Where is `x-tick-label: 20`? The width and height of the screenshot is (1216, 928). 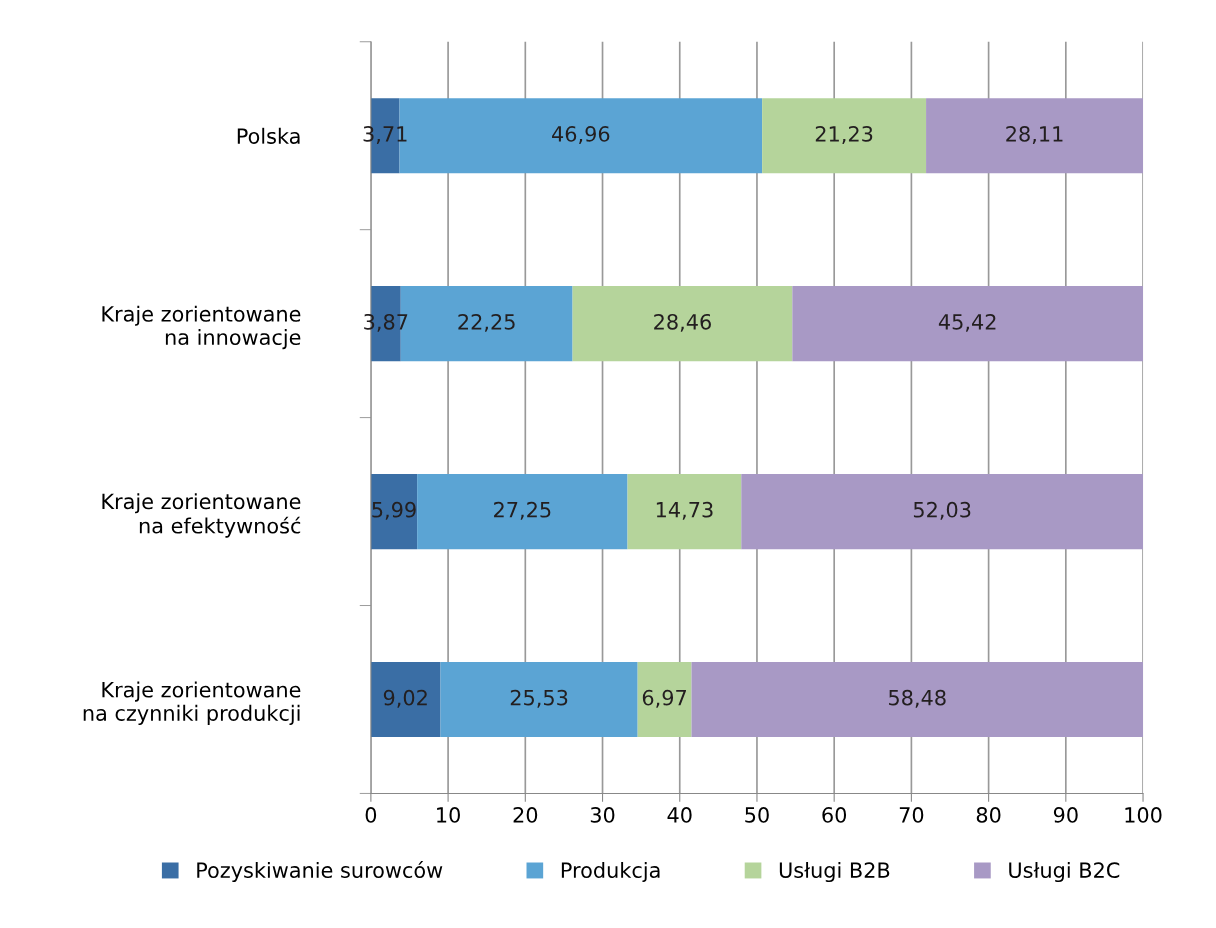
x-tick-label: 20 is located at coordinates (525, 815).